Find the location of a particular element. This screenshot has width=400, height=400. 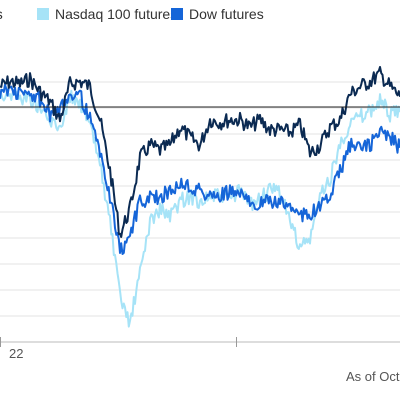

legend-label-nasdaq: Nasdaq 100 futures is located at coordinates (116, 14).